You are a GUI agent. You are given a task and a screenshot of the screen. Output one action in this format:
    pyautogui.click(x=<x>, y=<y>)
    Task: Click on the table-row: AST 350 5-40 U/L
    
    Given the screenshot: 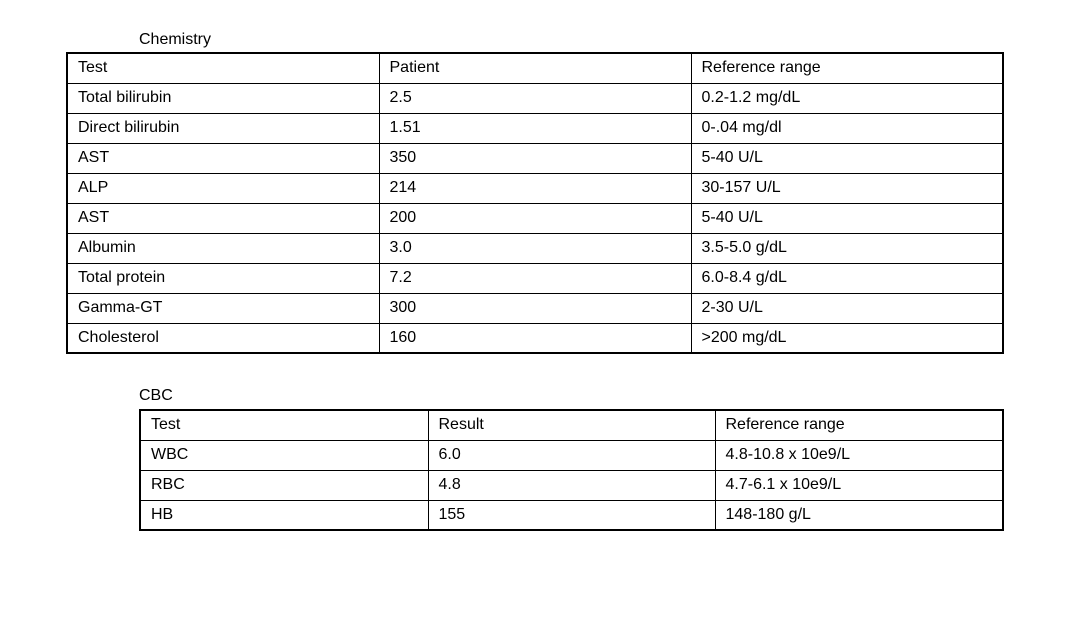 What is the action you would take?
    pyautogui.click(x=535, y=158)
    